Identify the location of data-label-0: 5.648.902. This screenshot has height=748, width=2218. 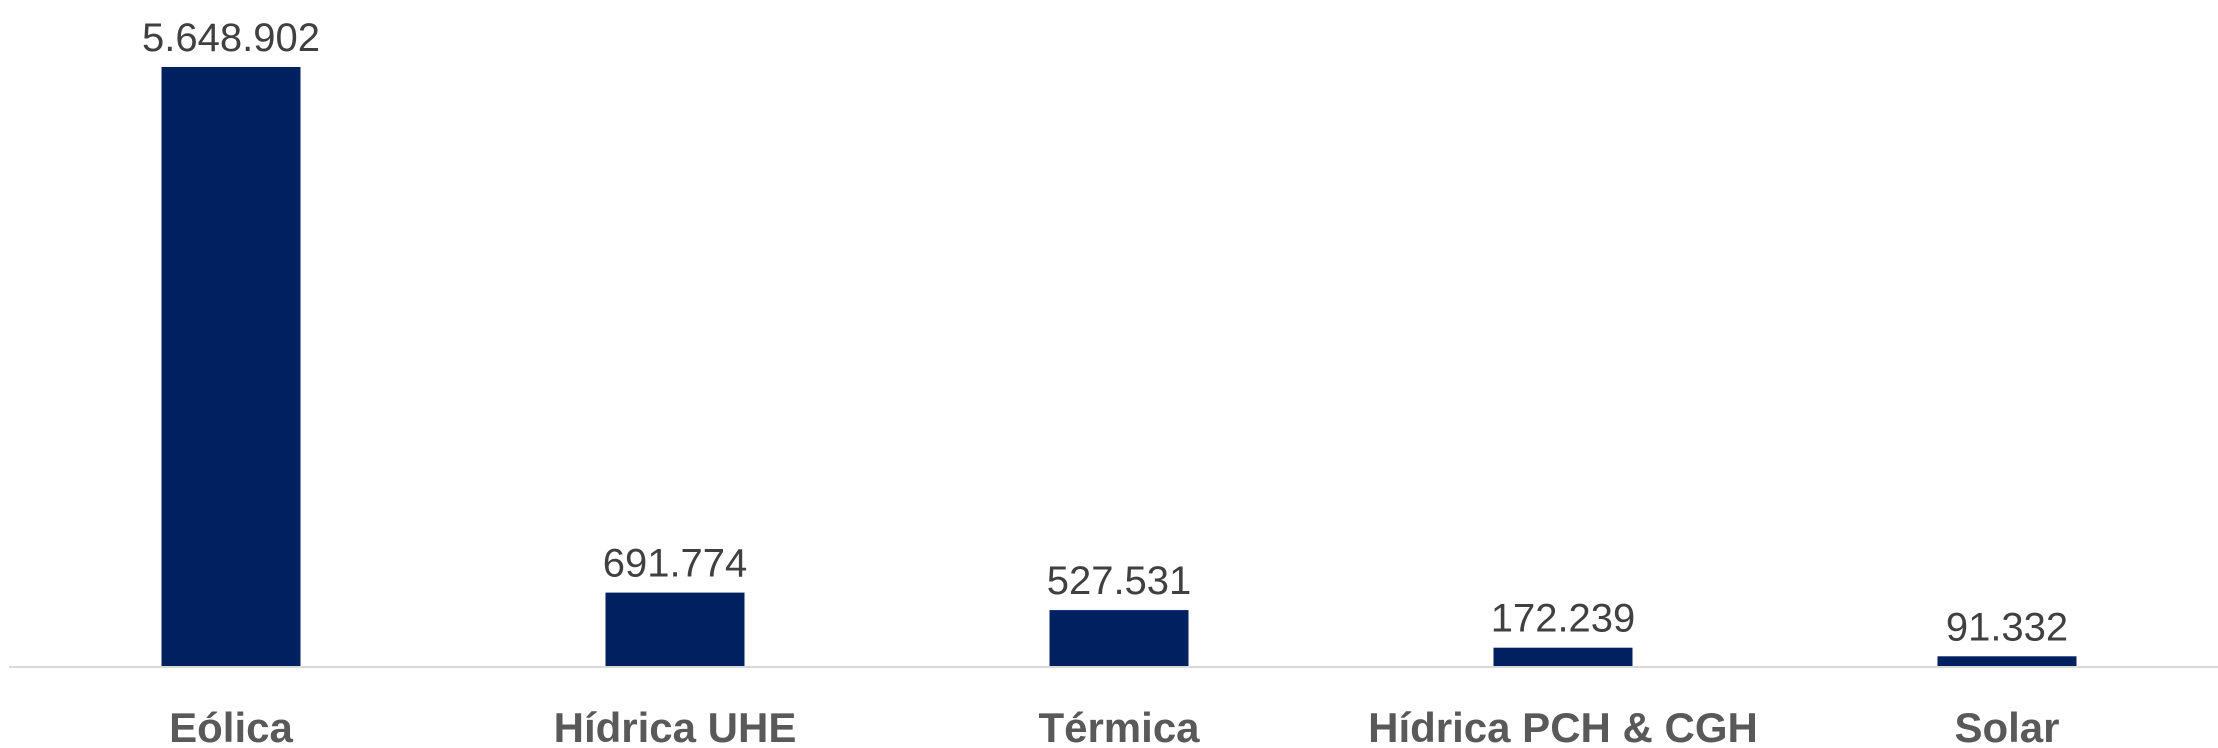
(231, 38).